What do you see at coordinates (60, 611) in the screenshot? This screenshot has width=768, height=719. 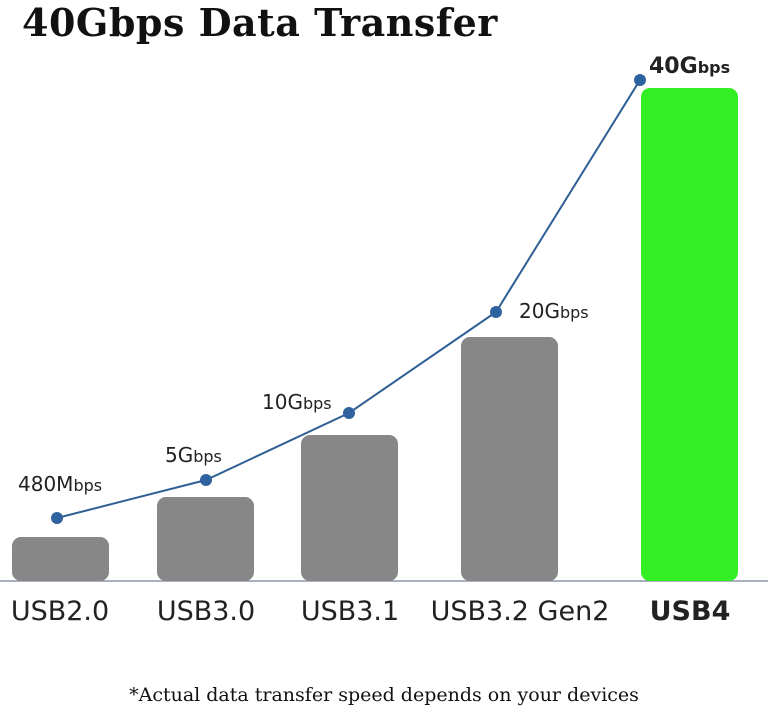 I see `x-tick-label: USB2.0` at bounding box center [60, 611].